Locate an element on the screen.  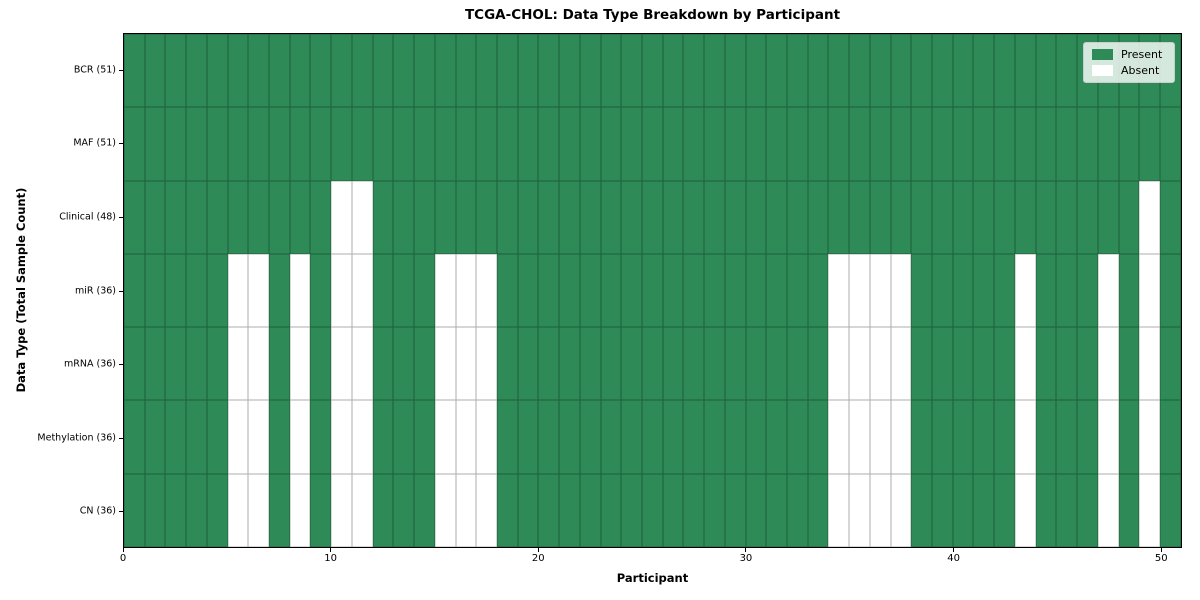
legend-row-absent: Absent is located at coordinates (1129, 70).